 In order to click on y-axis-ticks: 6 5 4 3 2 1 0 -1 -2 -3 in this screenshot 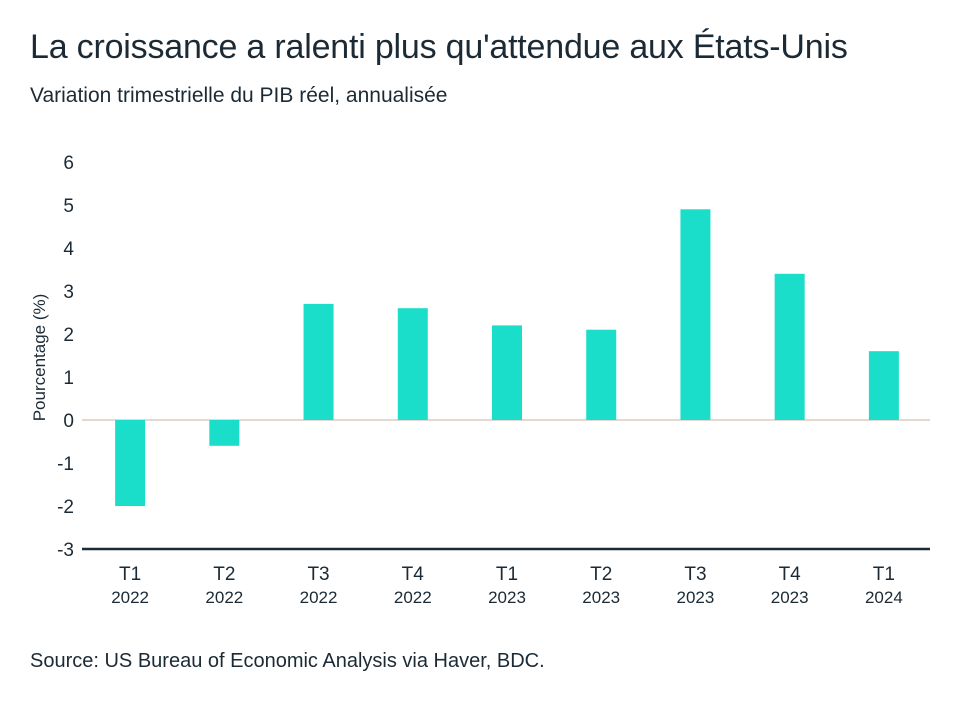, I will do `click(65, 357)`.